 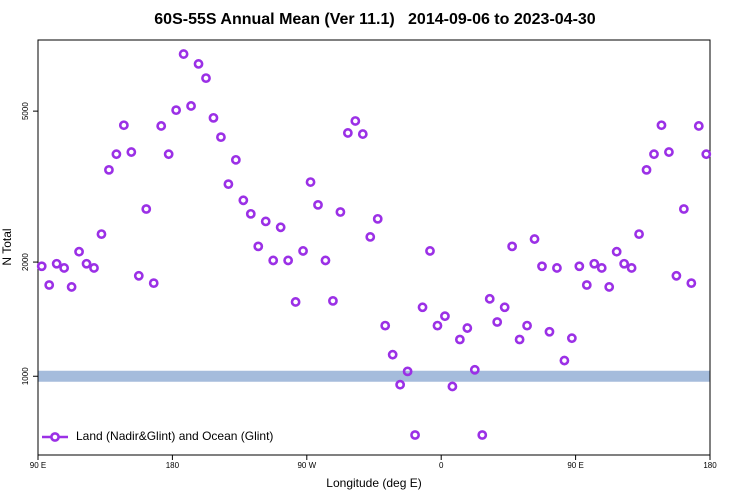 What do you see at coordinates (55, 437) in the screenshot?
I see `legend-marker` at bounding box center [55, 437].